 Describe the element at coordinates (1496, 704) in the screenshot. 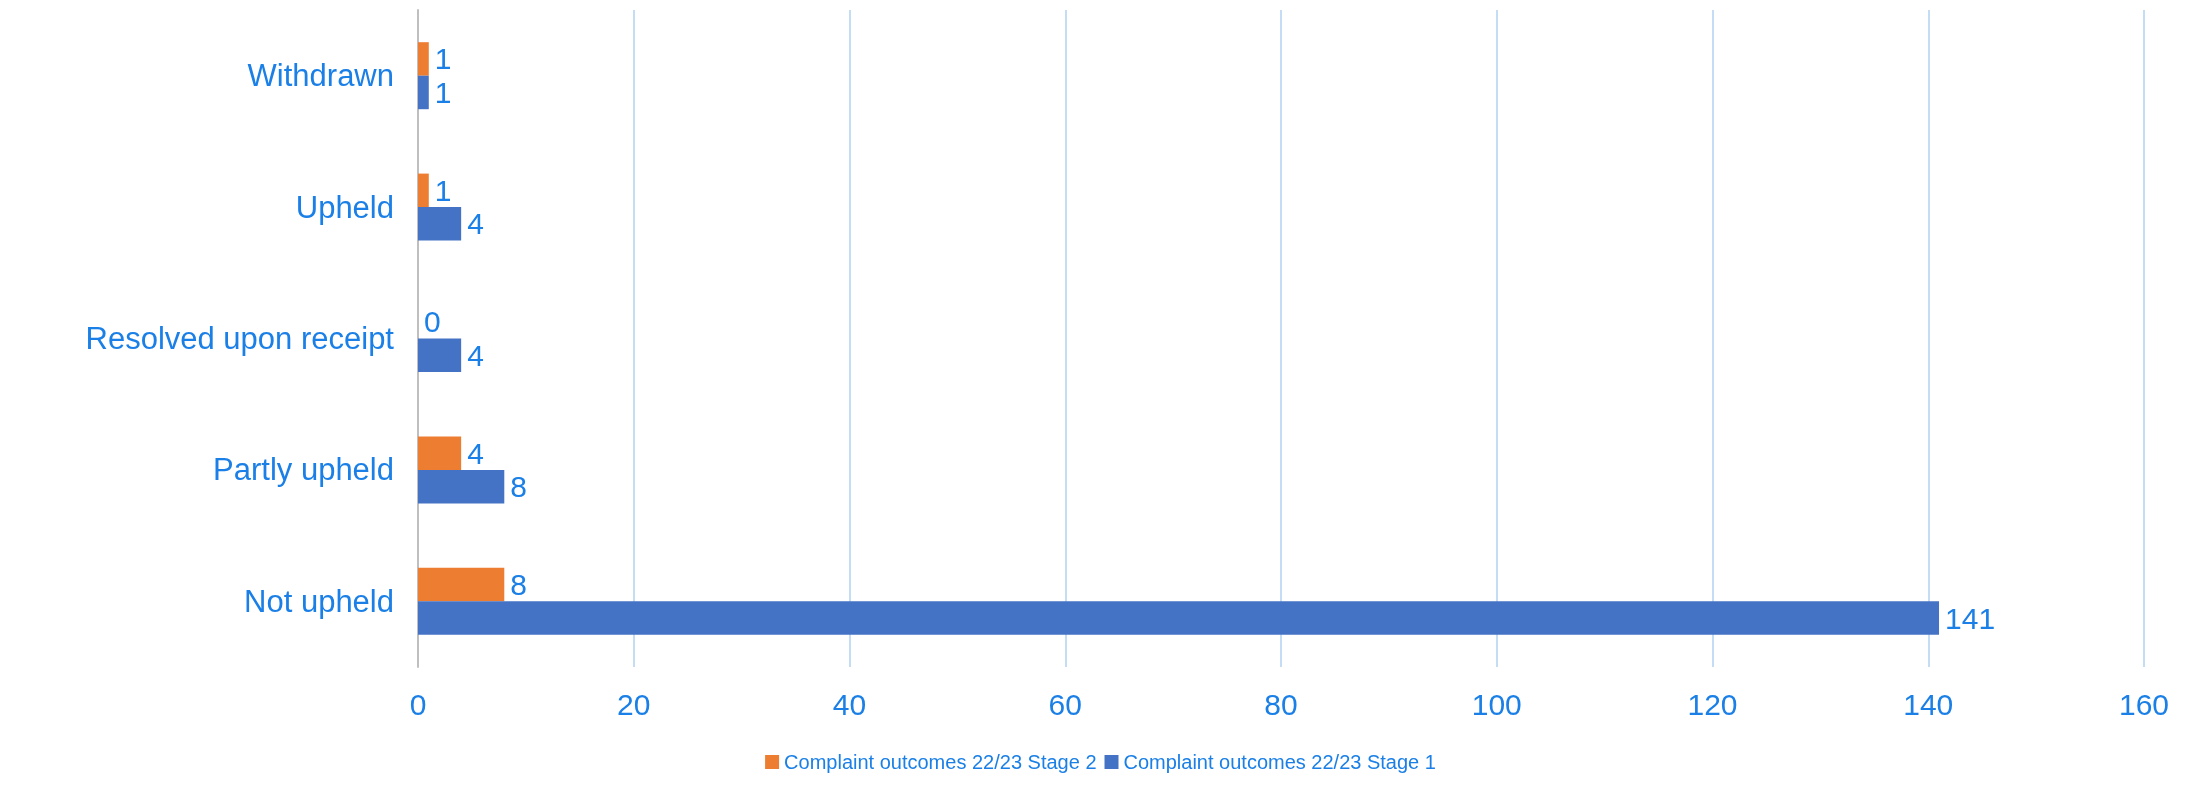

I see `x-tick-label: 100` at that location.